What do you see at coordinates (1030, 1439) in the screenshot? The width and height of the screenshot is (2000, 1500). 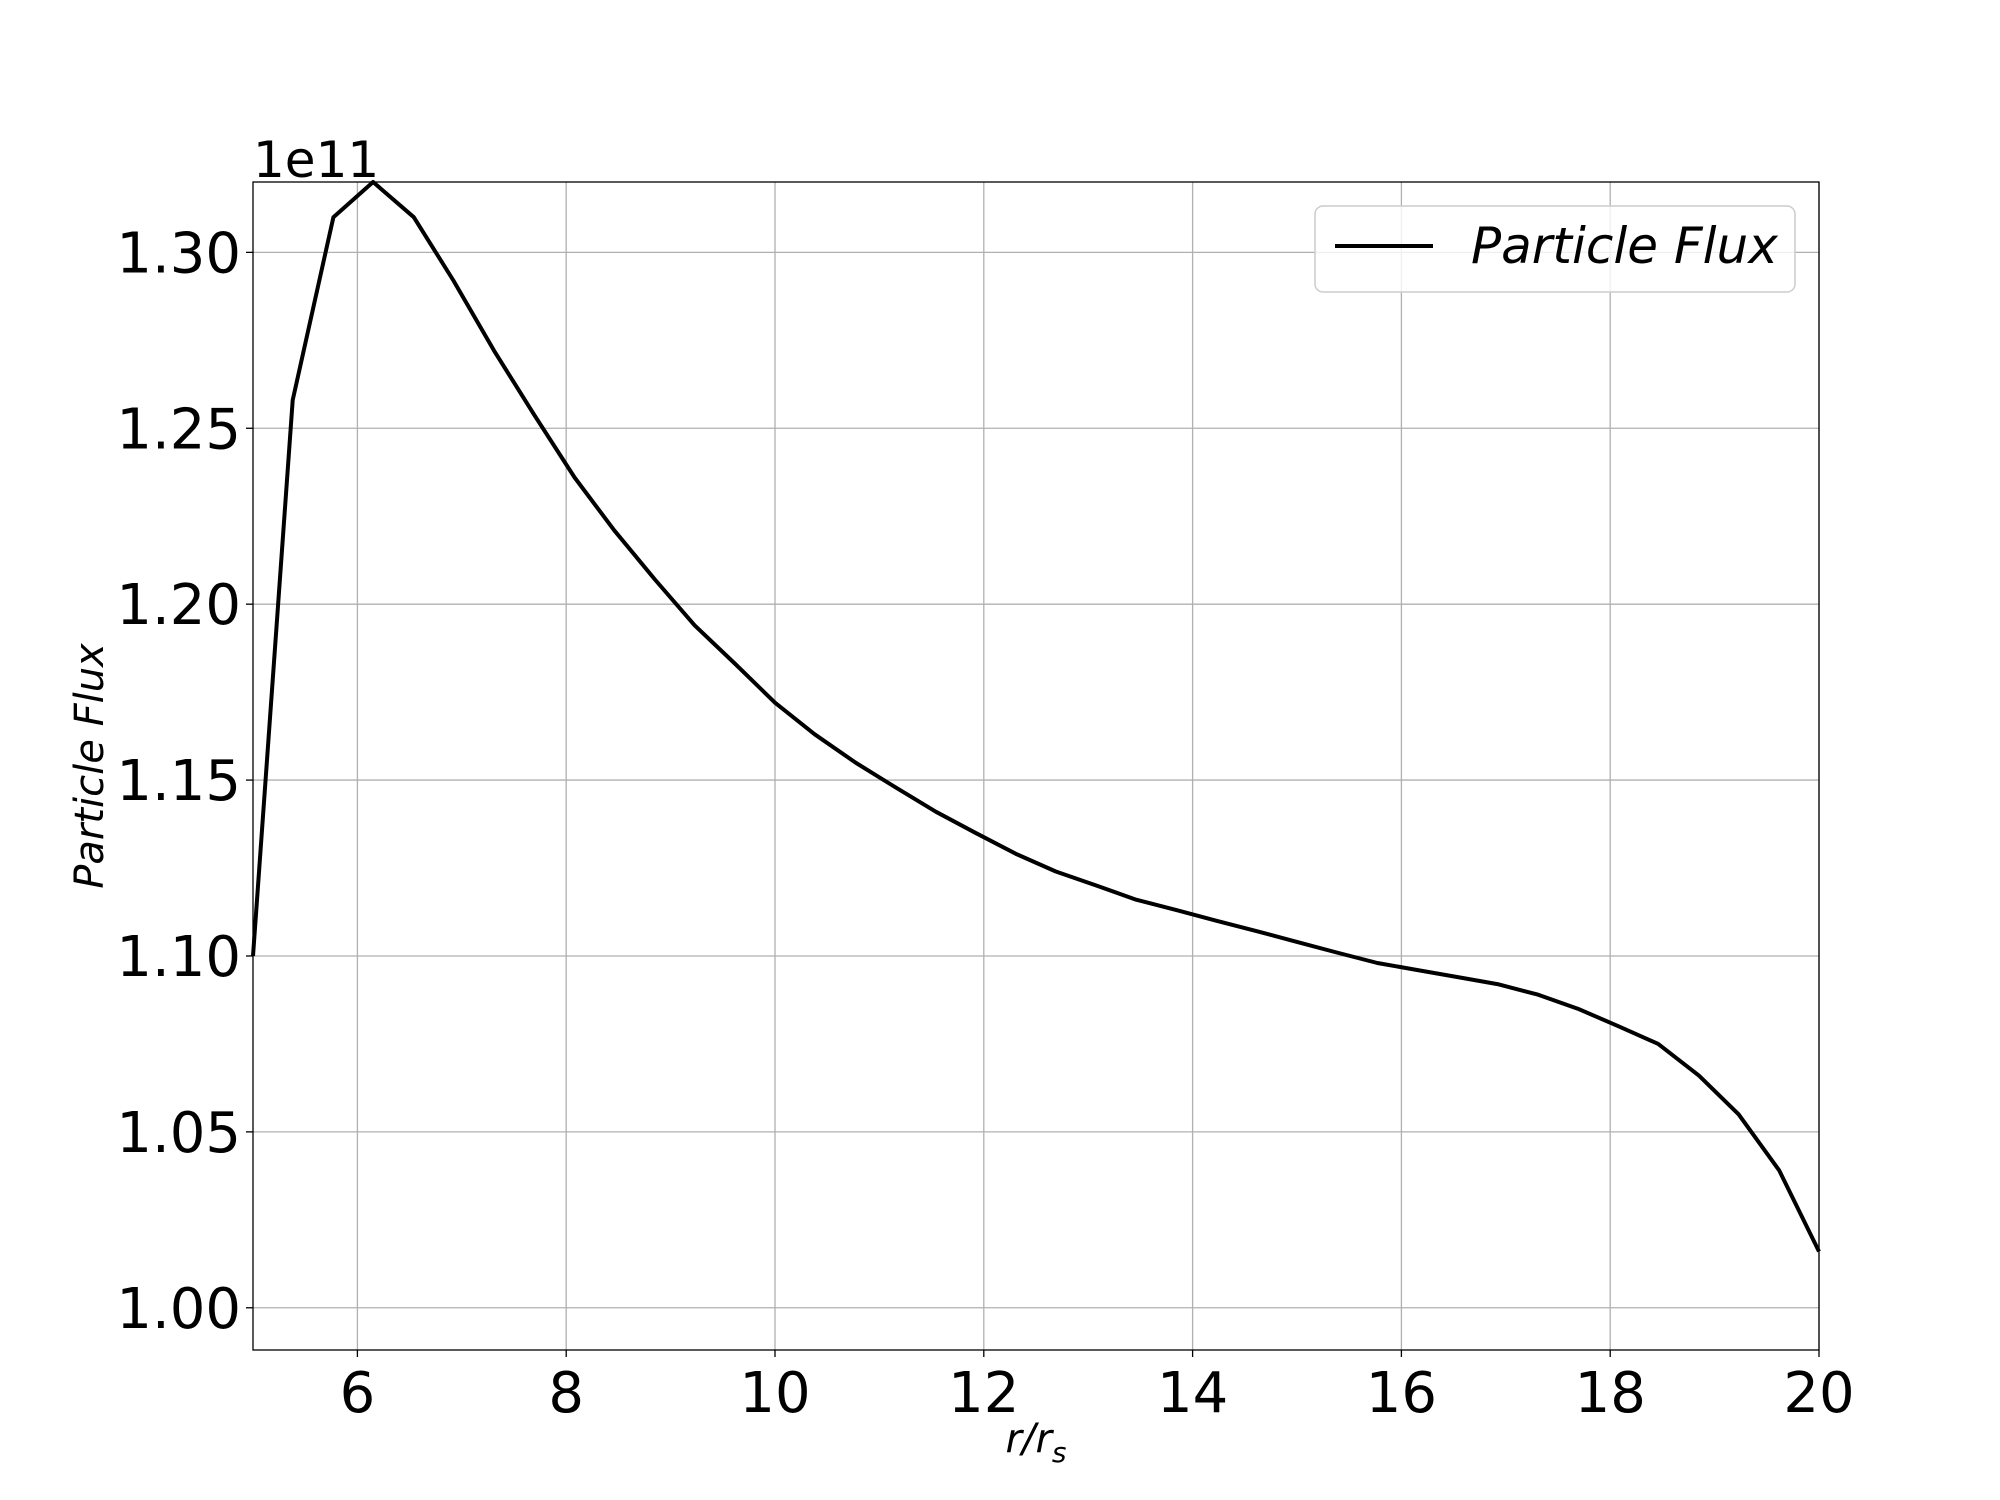 I see `x-axis-label-main: r/r` at bounding box center [1030, 1439].